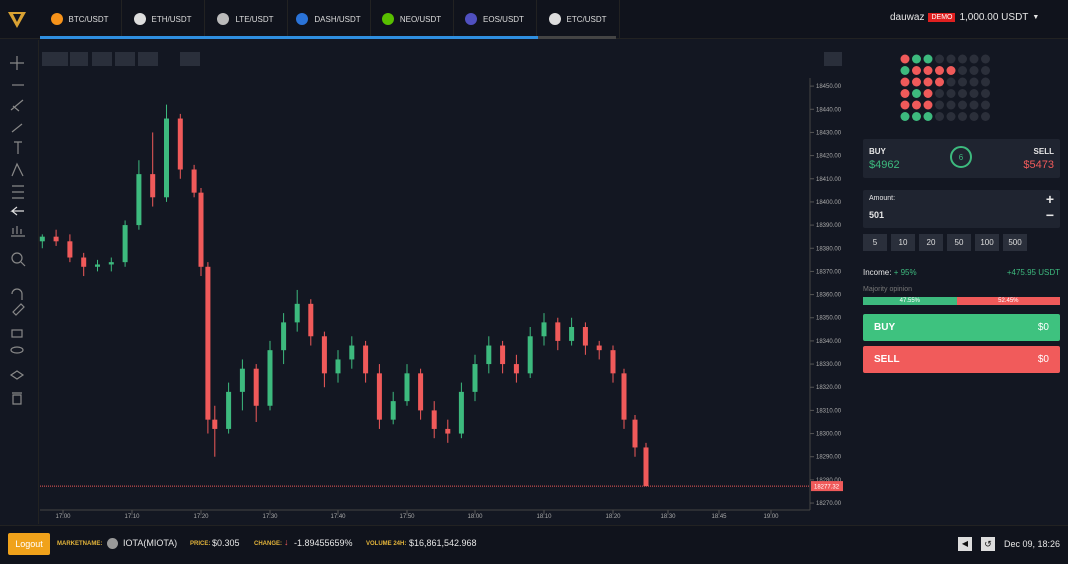 Image resolution: width=1068 pixels, height=564 pixels. What do you see at coordinates (965, 17) in the screenshot?
I see `account: dauwaz DEMO 1,000.00 USDT ▼` at bounding box center [965, 17].